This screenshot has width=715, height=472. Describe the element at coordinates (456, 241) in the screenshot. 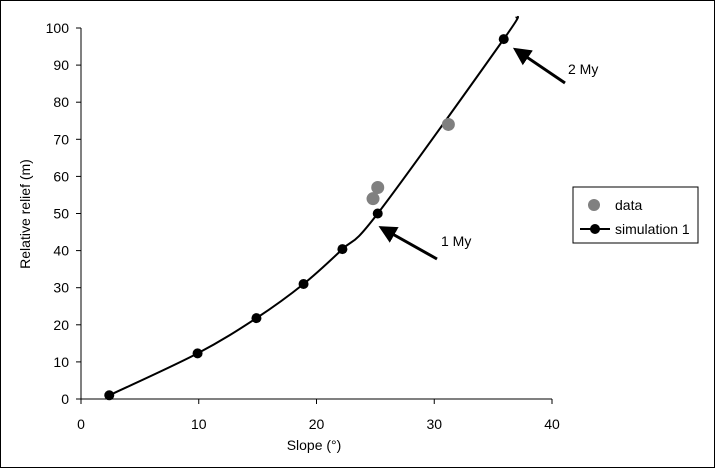

I see `annotation-label: 1 My` at that location.